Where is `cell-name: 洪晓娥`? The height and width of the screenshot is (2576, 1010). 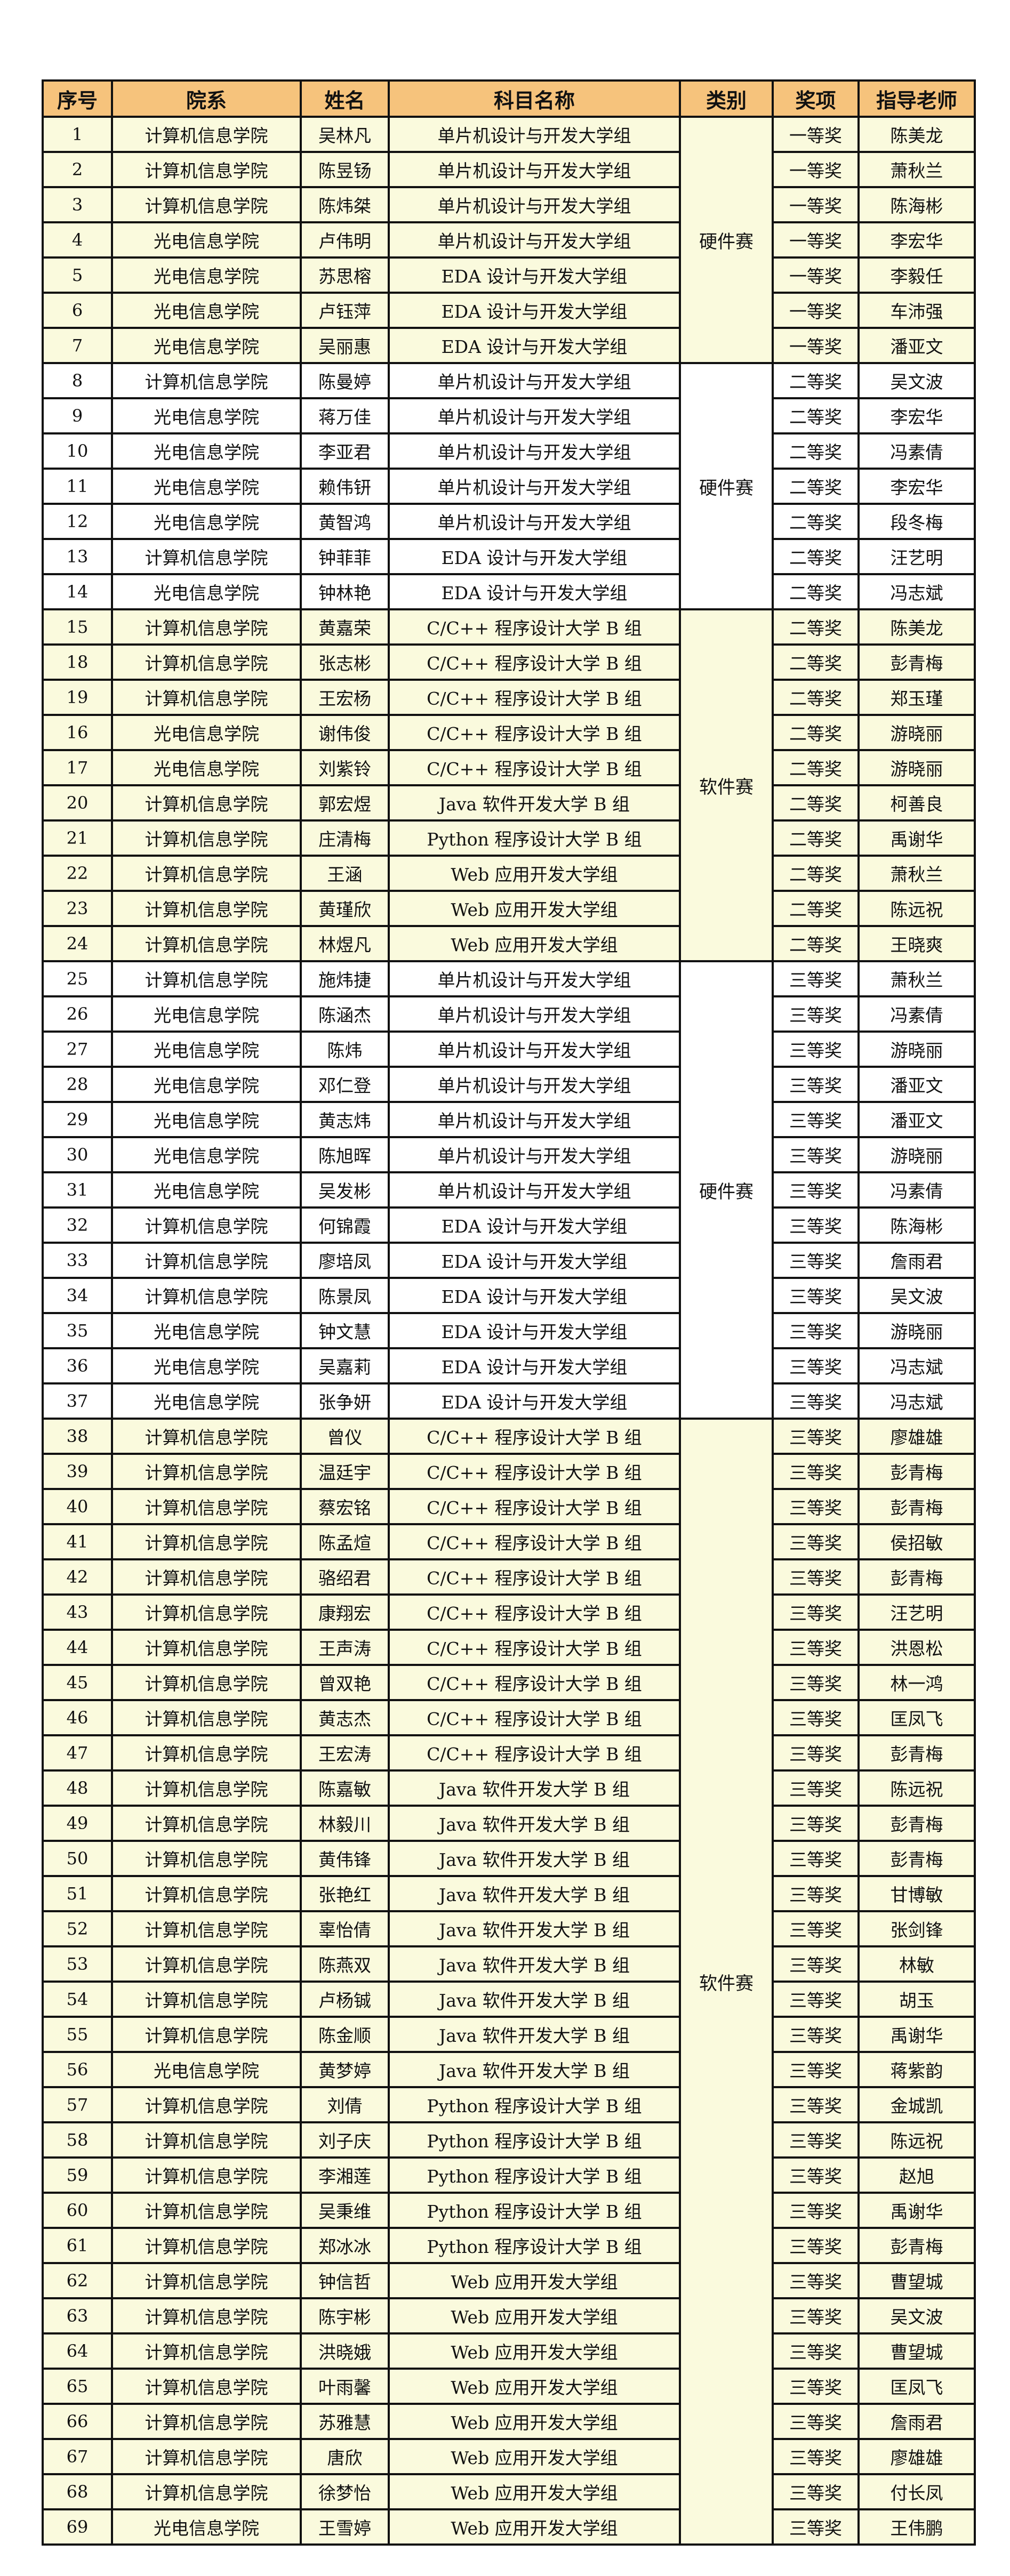 cell-name: 洪晓娥 is located at coordinates (345, 2351).